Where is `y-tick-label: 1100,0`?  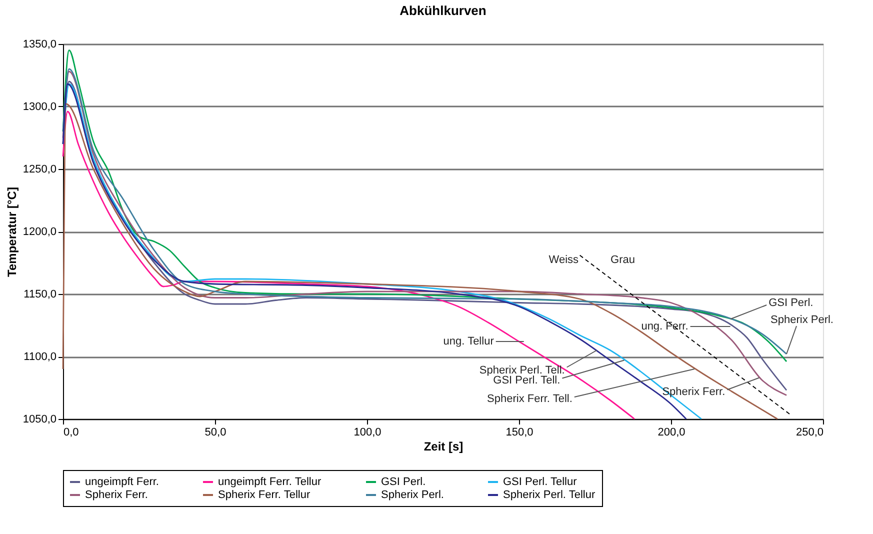 y-tick-label: 1100,0 is located at coordinates (40, 357).